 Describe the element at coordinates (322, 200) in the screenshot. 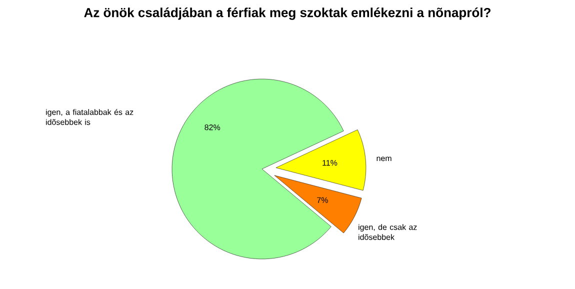

I see `data-label: 7%` at that location.